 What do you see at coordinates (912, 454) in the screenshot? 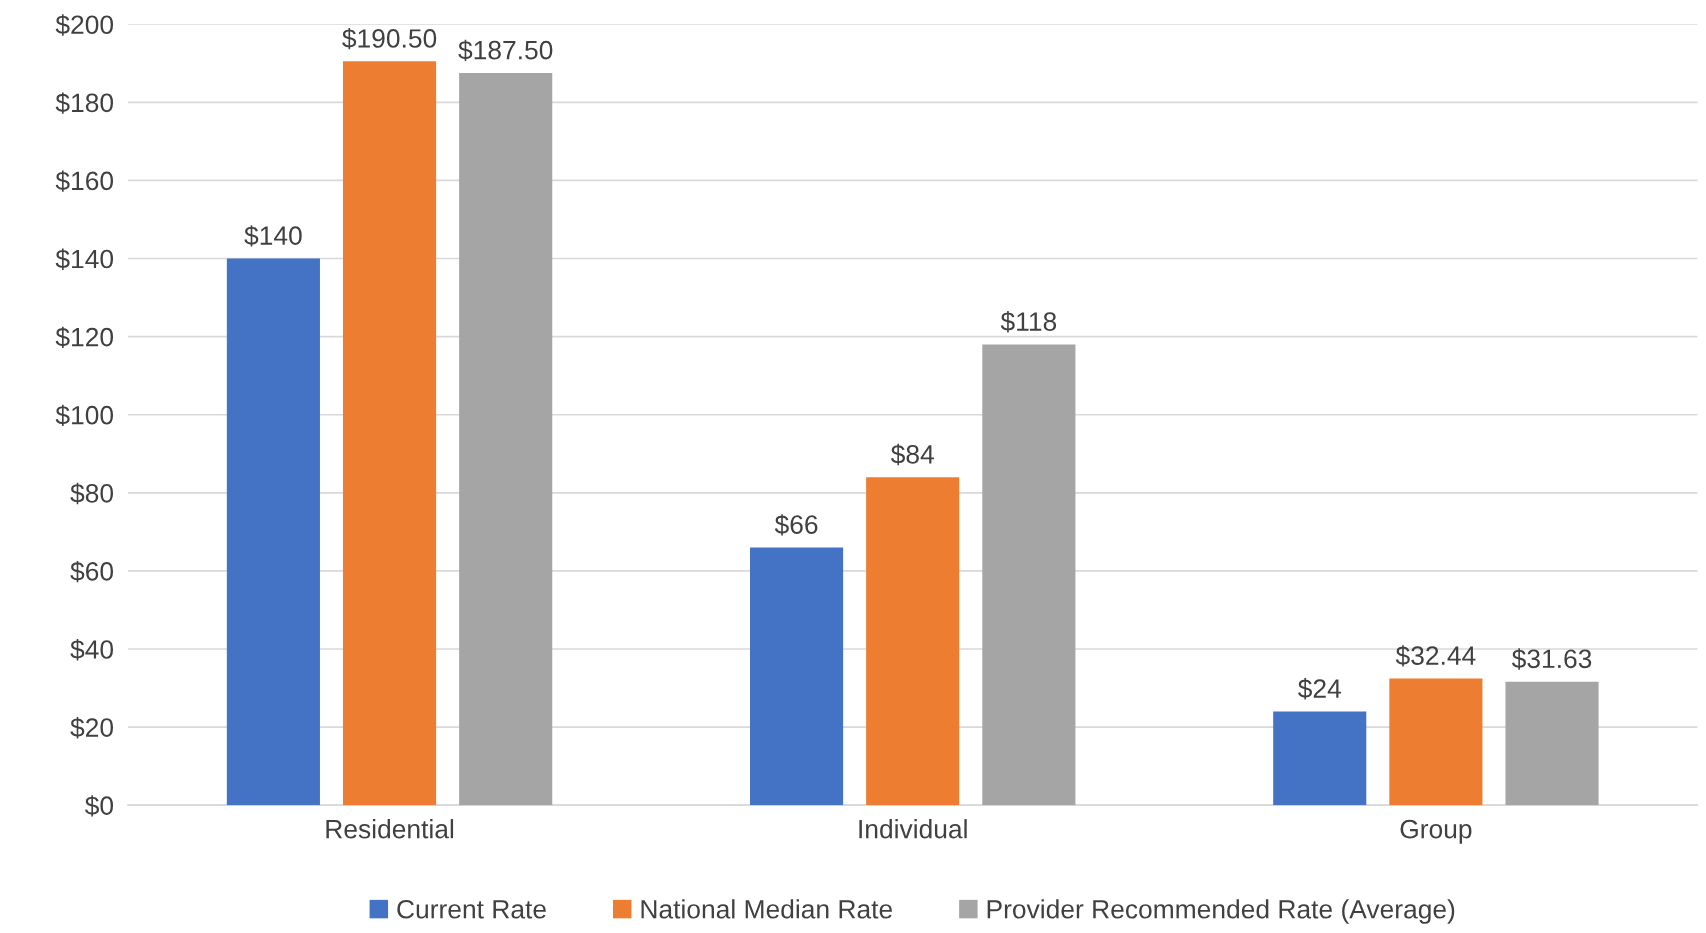
I see `data-label: $84` at bounding box center [912, 454].